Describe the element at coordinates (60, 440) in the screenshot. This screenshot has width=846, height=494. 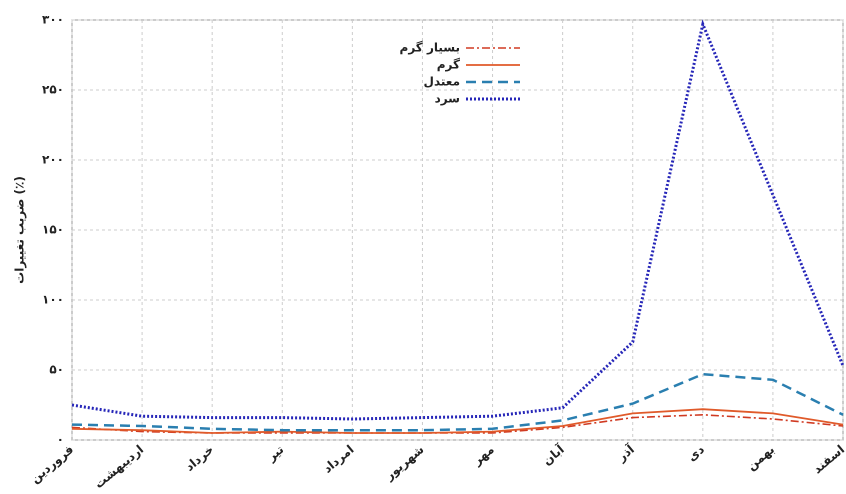
I see `y-tick-label: ۰` at that location.